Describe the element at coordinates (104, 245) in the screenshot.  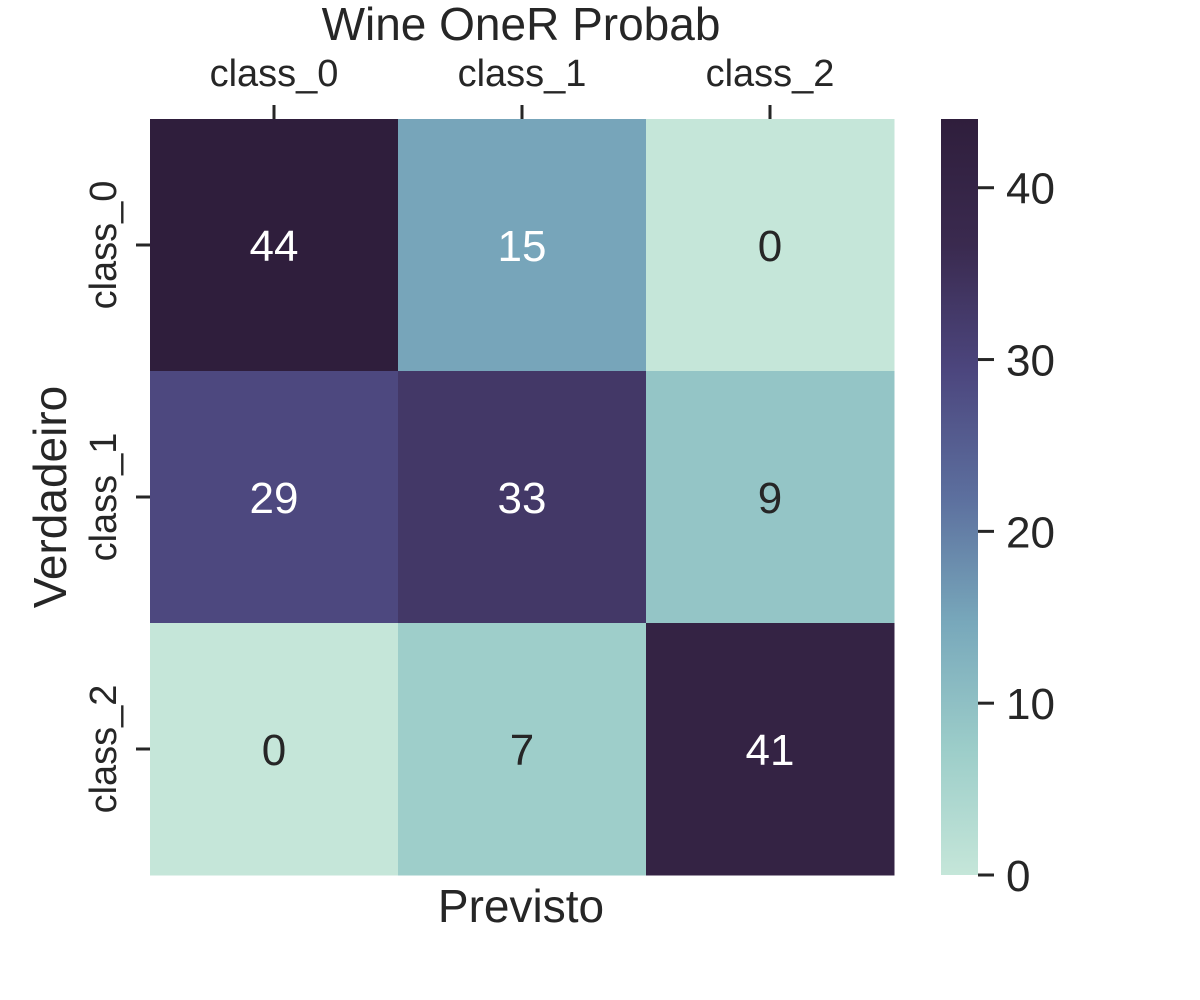
I see `y-tick-label: class_0` at that location.